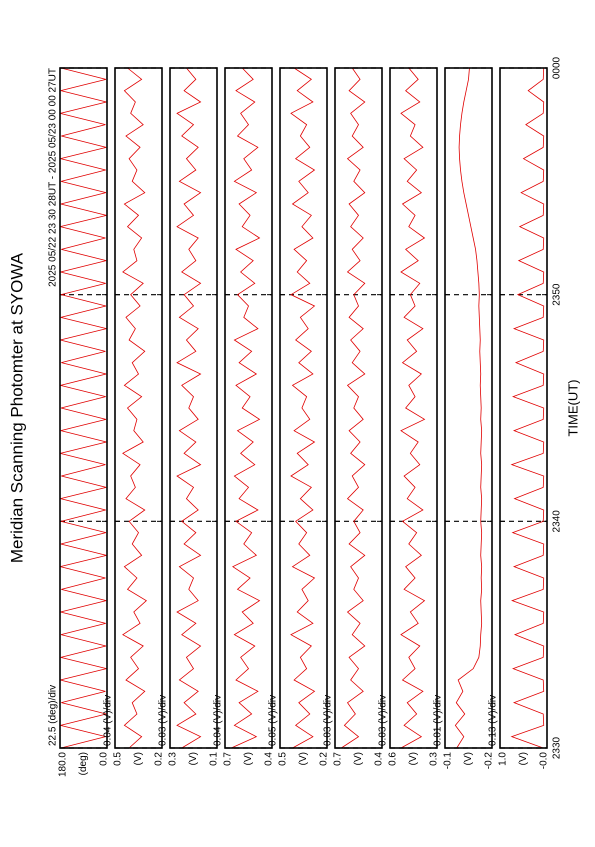 The height and width of the screenshot is (847, 595). Describe the element at coordinates (493, 720) in the screenshot. I see `div-label: 0.13 (V)/div` at that location.